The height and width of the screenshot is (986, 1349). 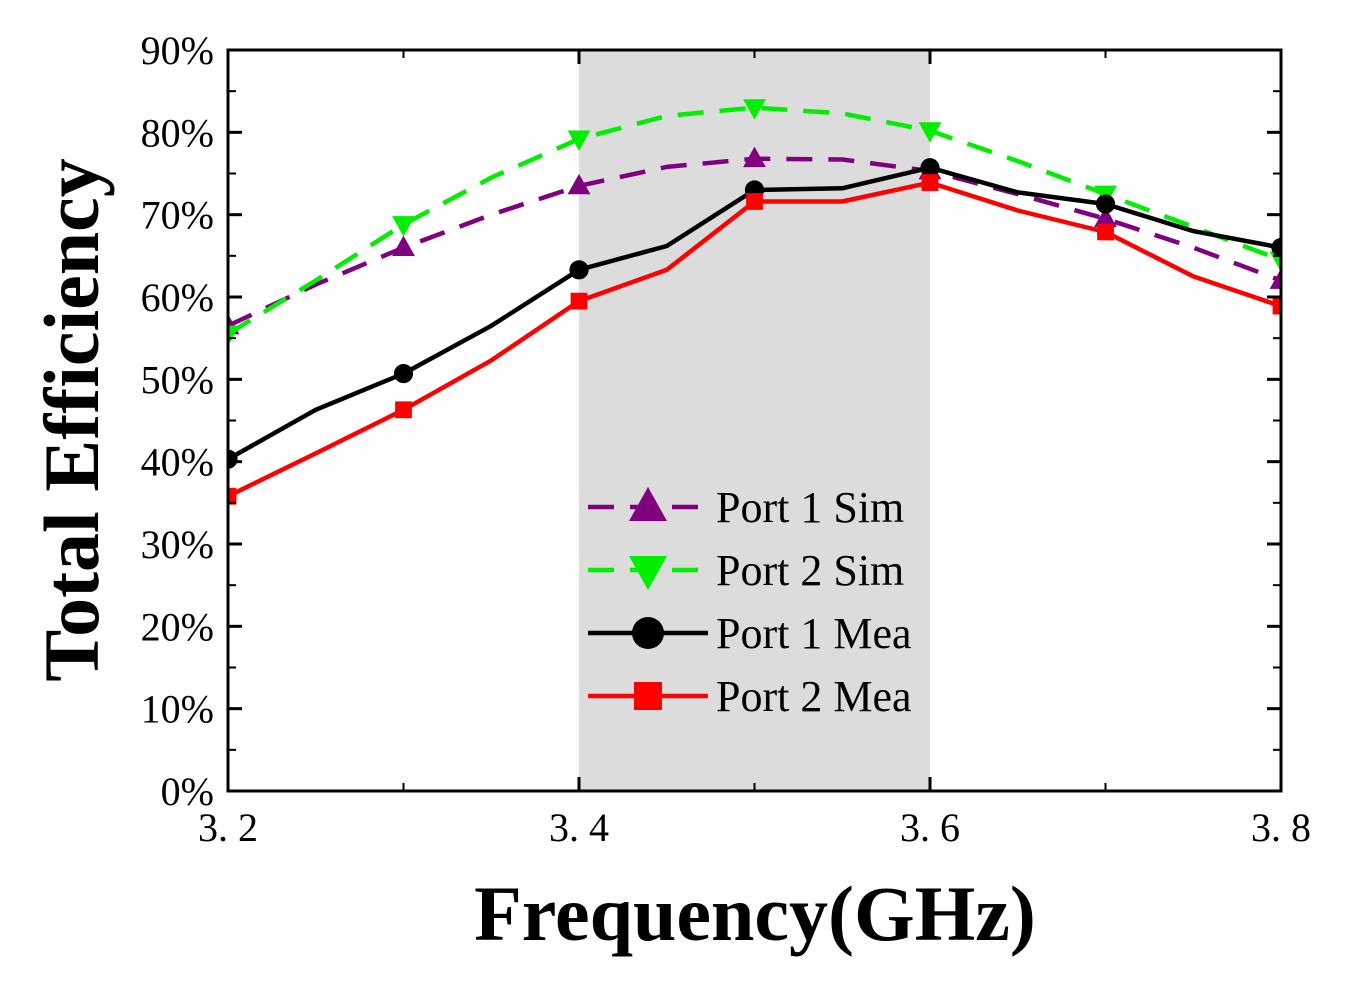 What do you see at coordinates (810, 507) in the screenshot?
I see `legend-label: Port 1 Sim` at bounding box center [810, 507].